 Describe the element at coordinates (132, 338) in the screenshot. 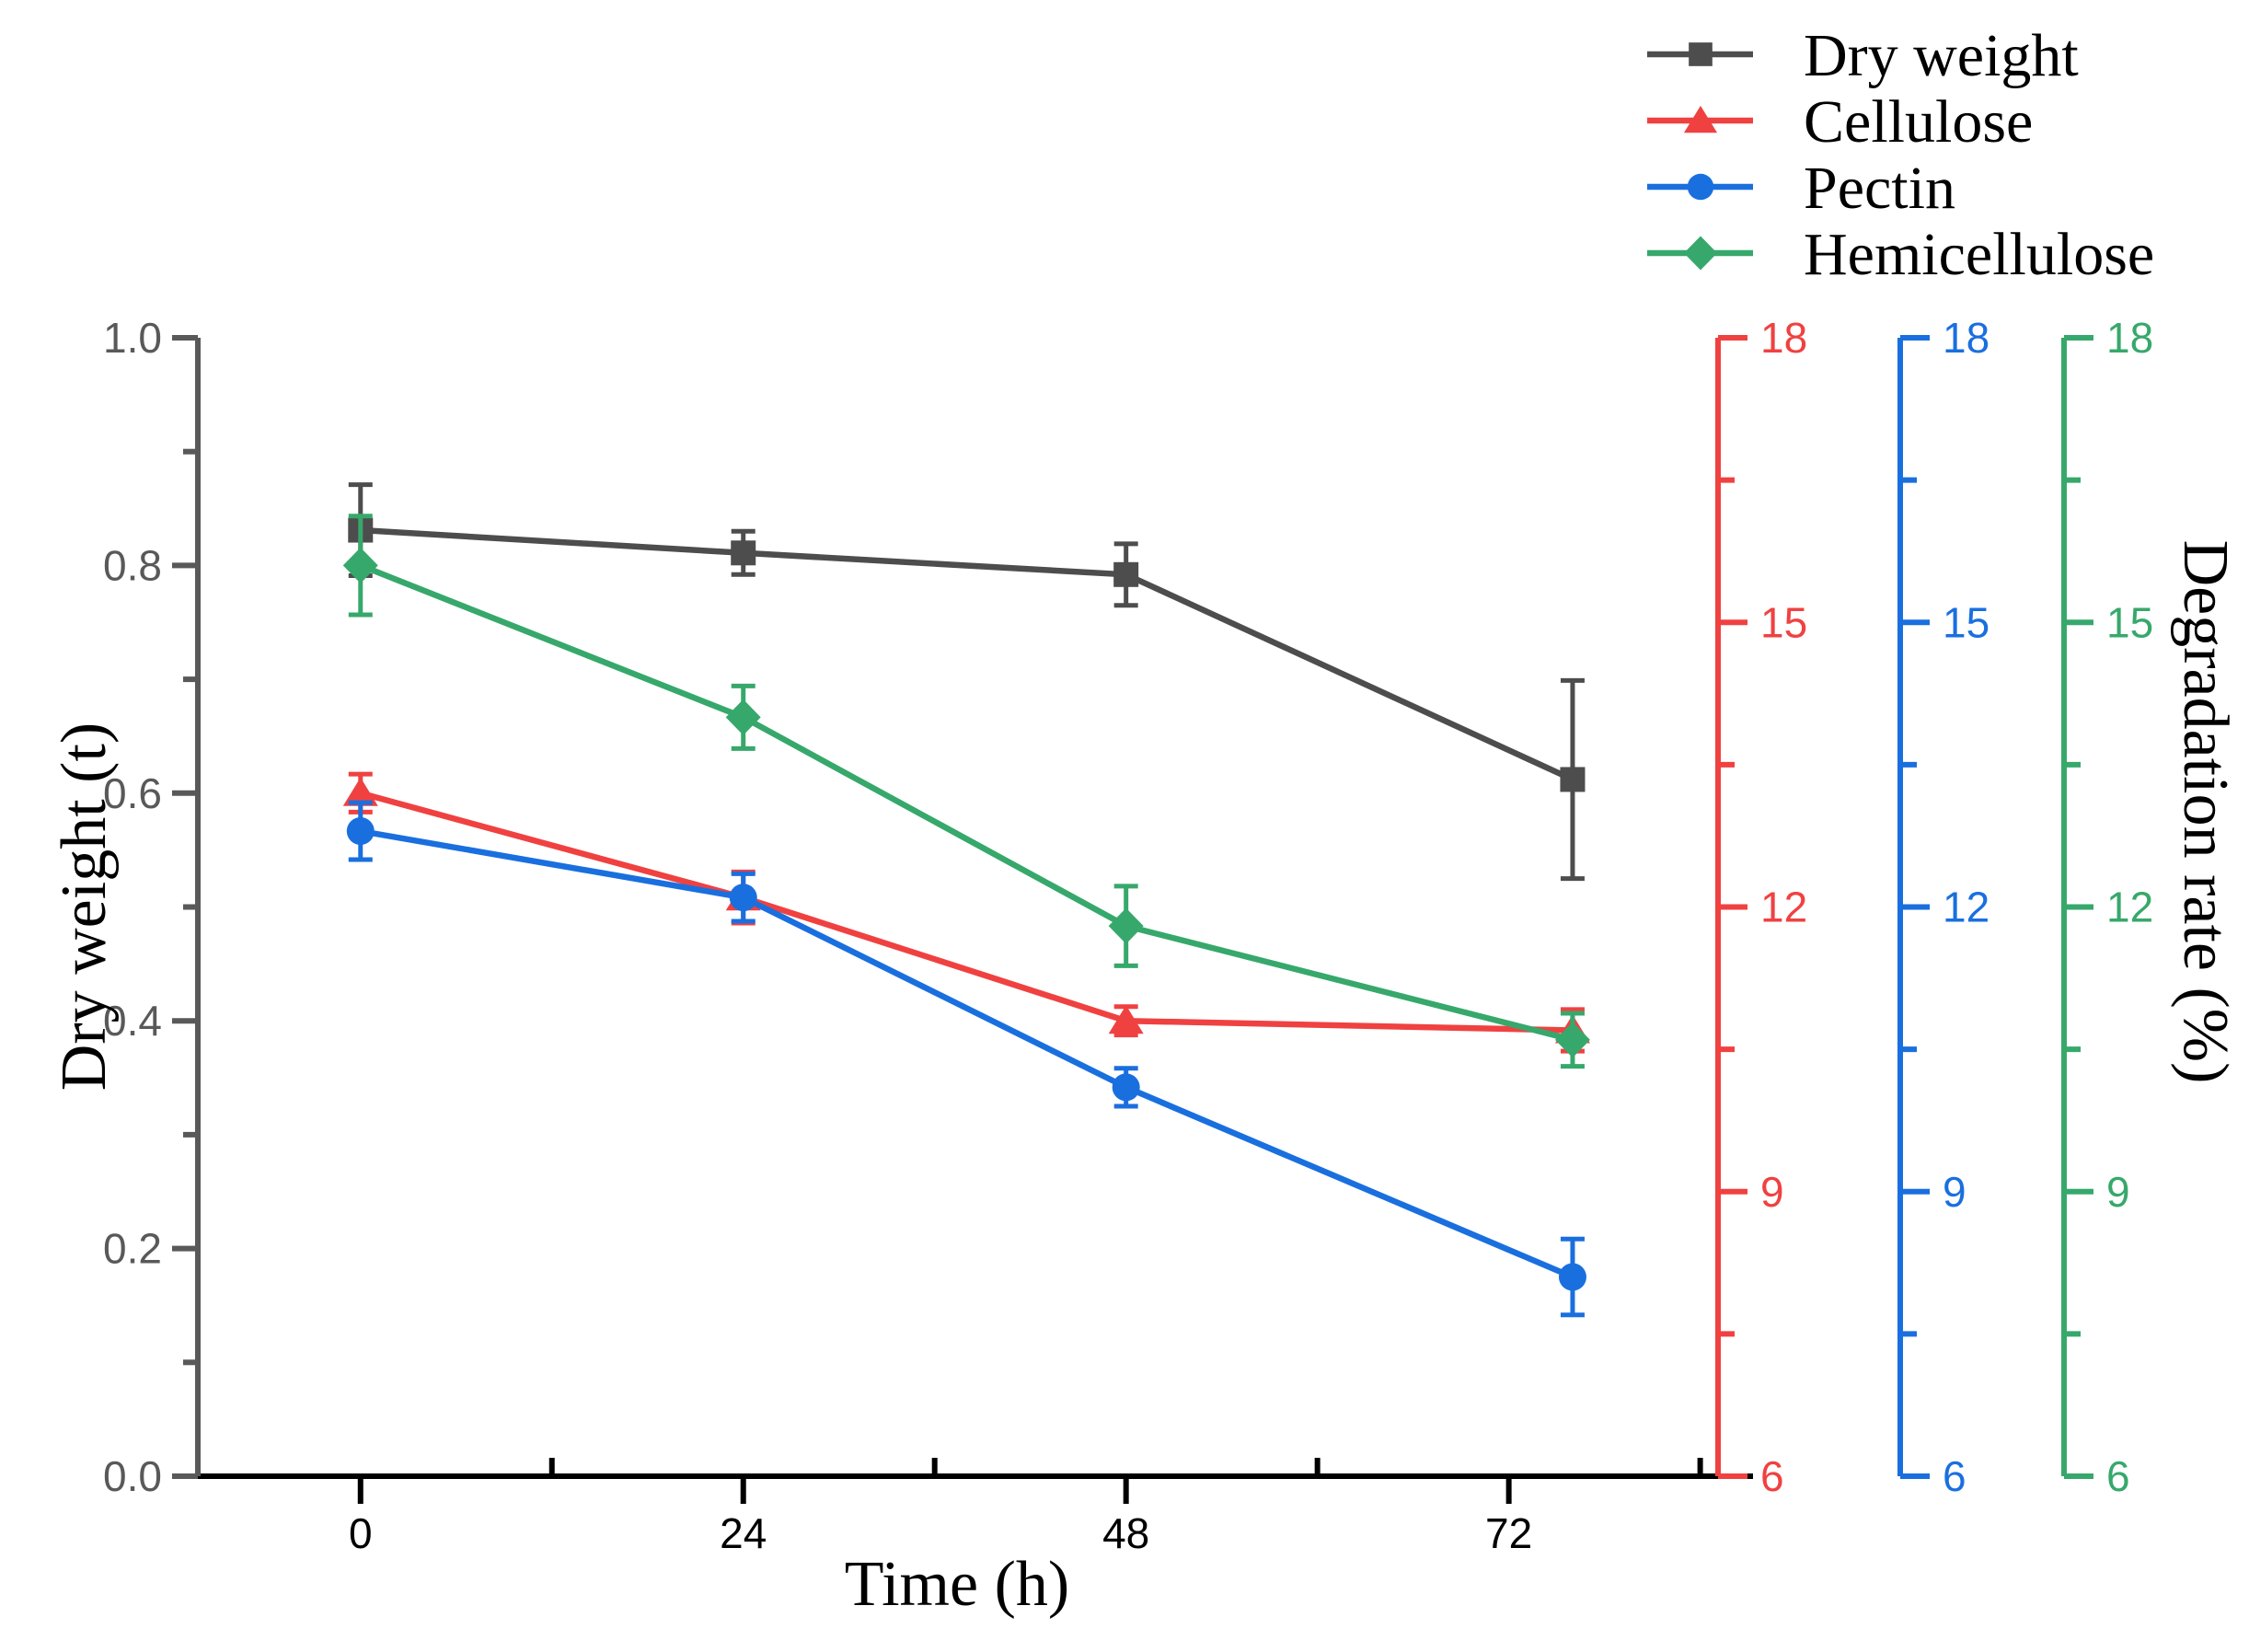

I see `left-tick-label: 1.0` at that location.